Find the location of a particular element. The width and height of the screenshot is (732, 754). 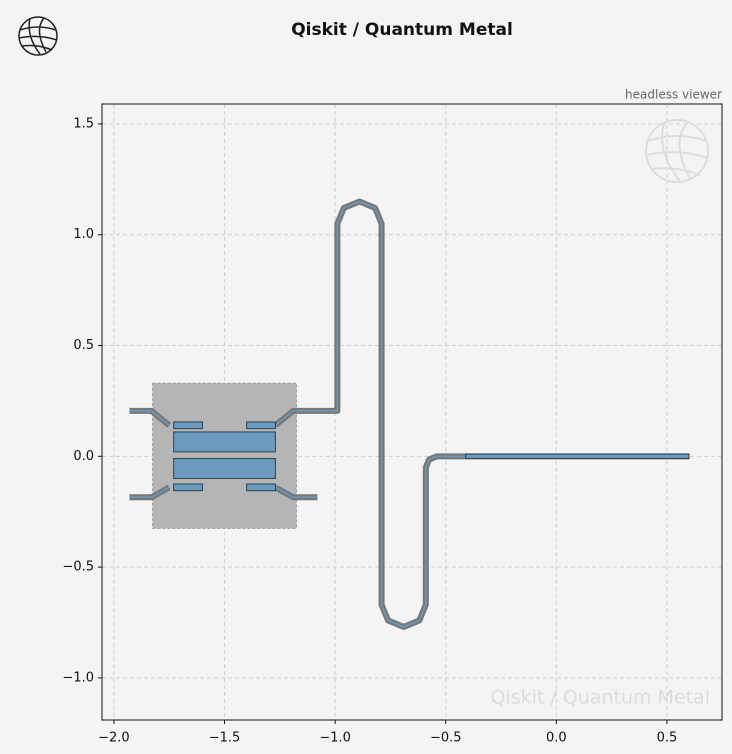

chart-title: Qiskit / Quantum Metal is located at coordinates (402, 30).